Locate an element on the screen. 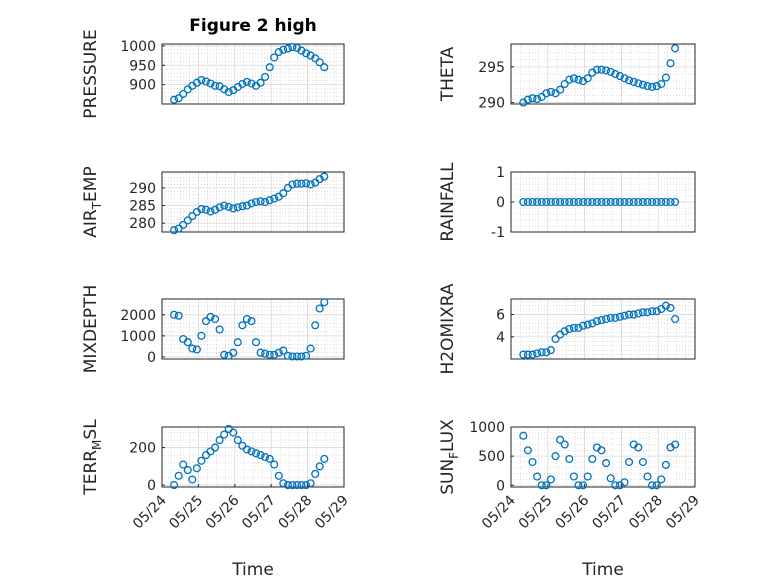 Image resolution: width=778 pixels, height=583 pixels. y-axis-label: H2OMIXRA is located at coordinates (448, 328).